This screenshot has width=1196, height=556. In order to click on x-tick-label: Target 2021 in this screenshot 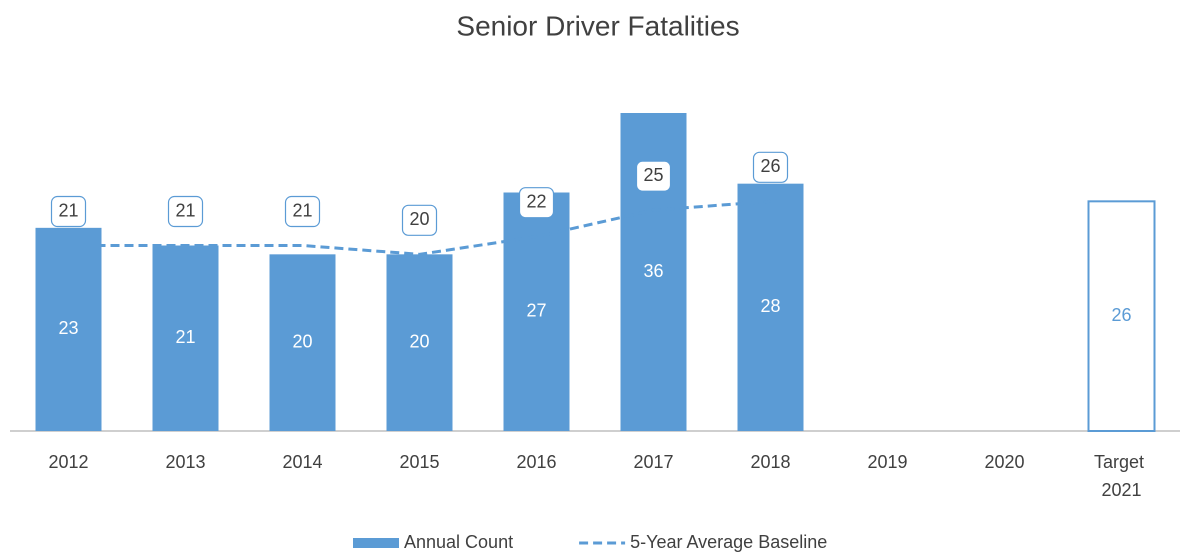, I will do `click(1121, 476)`.